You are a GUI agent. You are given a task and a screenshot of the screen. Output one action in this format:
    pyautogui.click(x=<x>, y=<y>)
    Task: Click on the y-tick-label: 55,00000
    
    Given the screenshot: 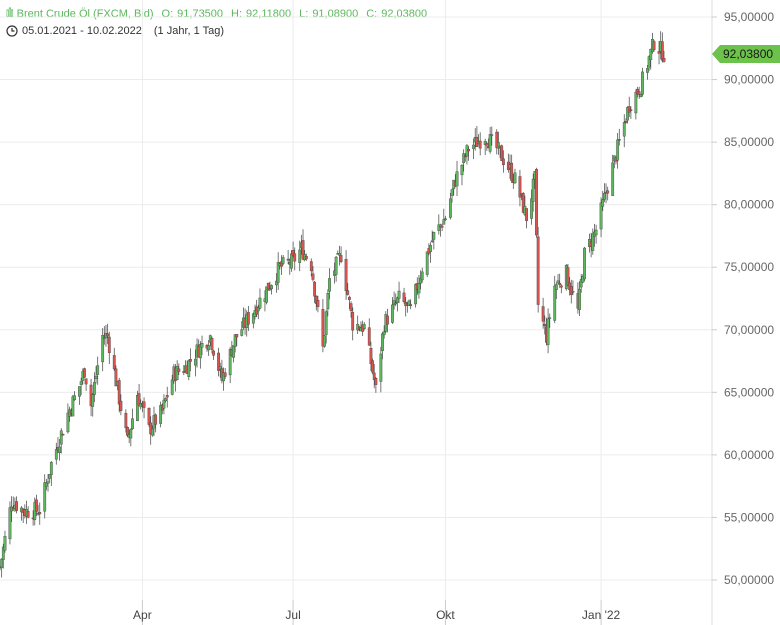 What is the action you would take?
    pyautogui.click(x=749, y=517)
    